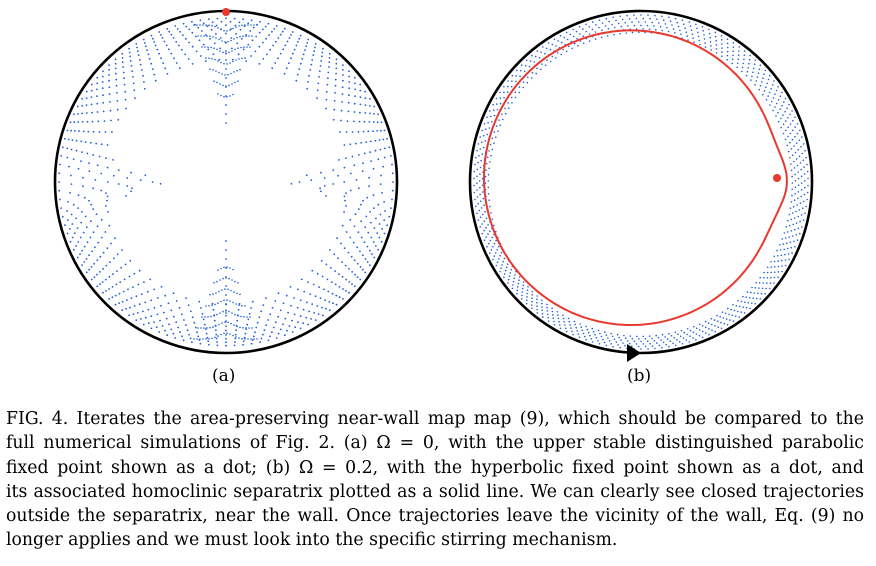  What do you see at coordinates (224, 376) in the screenshot?
I see `panel-a-label: (a)` at bounding box center [224, 376].